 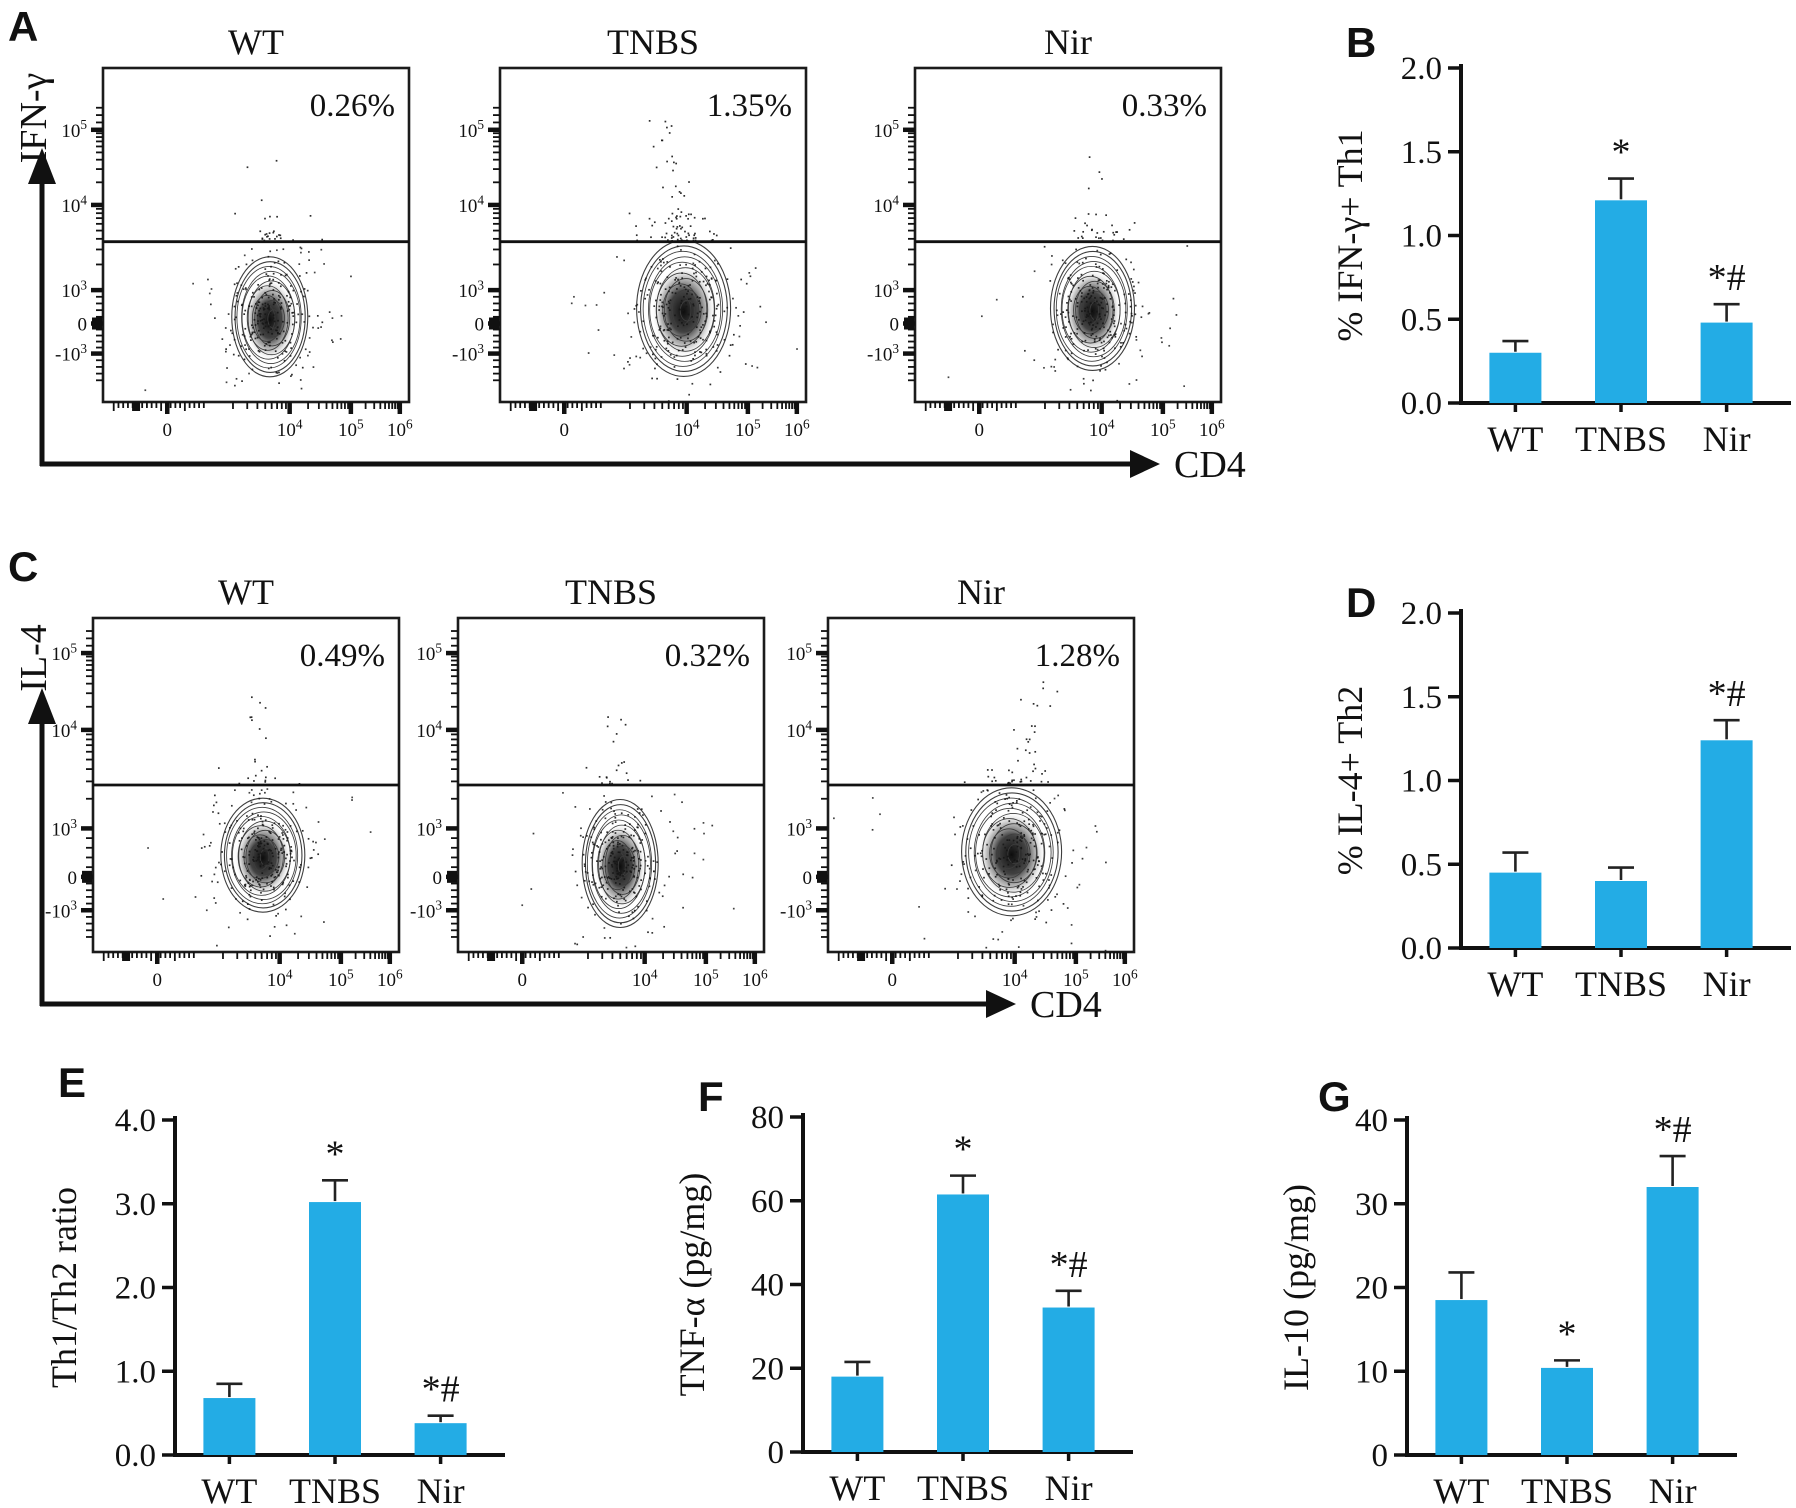 What do you see at coordinates (963, 1150) in the screenshot?
I see `sig-label-TNBS: *` at bounding box center [963, 1150].